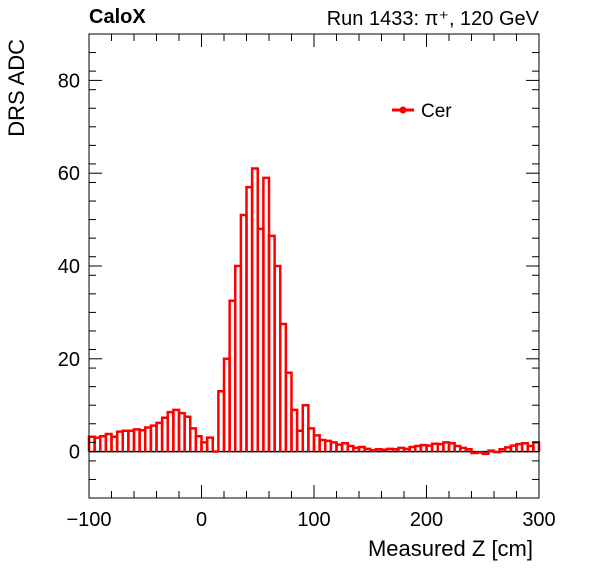 This screenshot has height=572, width=596. Describe the element at coordinates (403, 110) in the screenshot. I see `legend-marker-dot` at that location.